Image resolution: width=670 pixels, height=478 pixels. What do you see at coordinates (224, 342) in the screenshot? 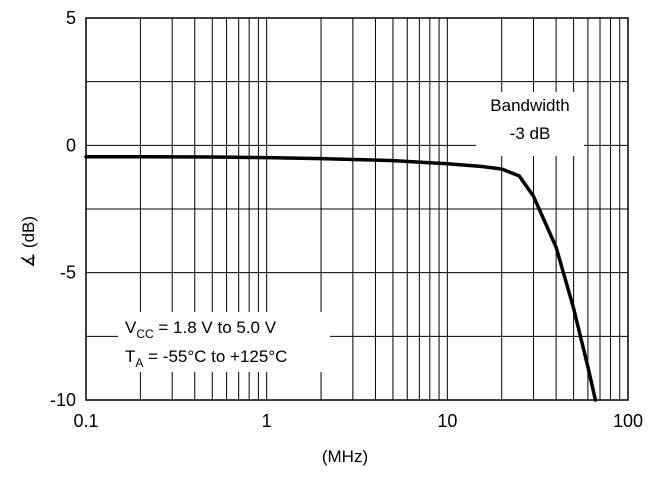
I see `conditions-annotation-bg` at bounding box center [224, 342].